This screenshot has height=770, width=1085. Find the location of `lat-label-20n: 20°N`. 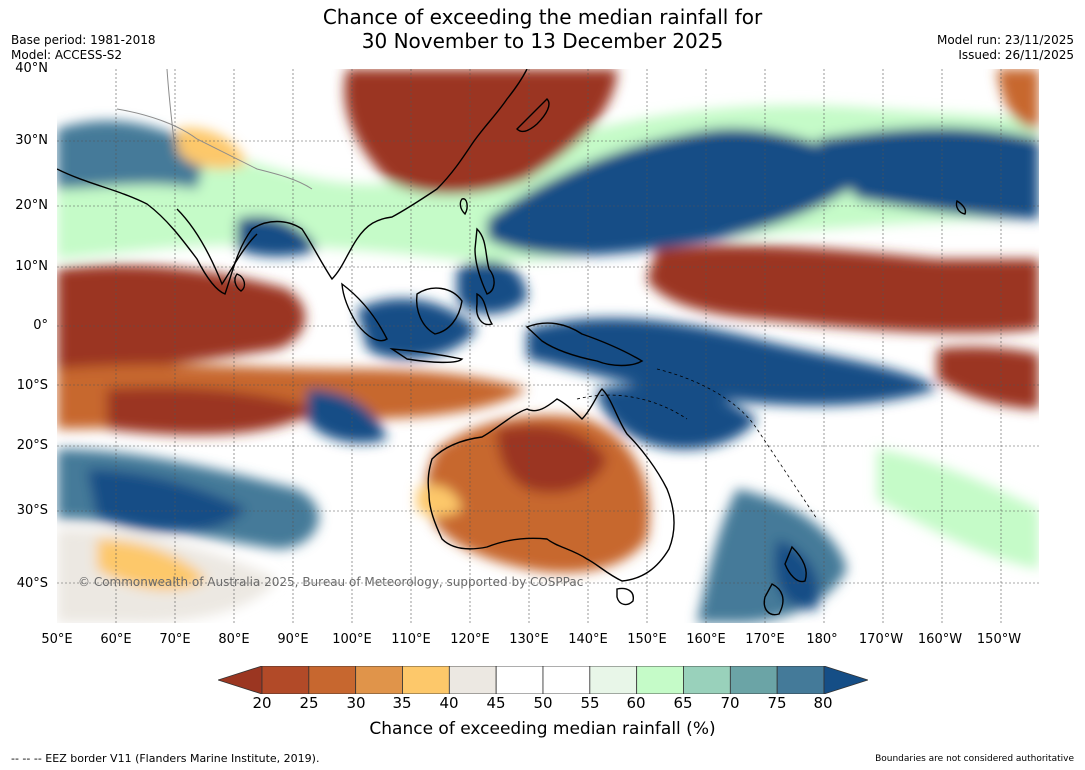

lat-label-20n: 20°N is located at coordinates (31, 205).